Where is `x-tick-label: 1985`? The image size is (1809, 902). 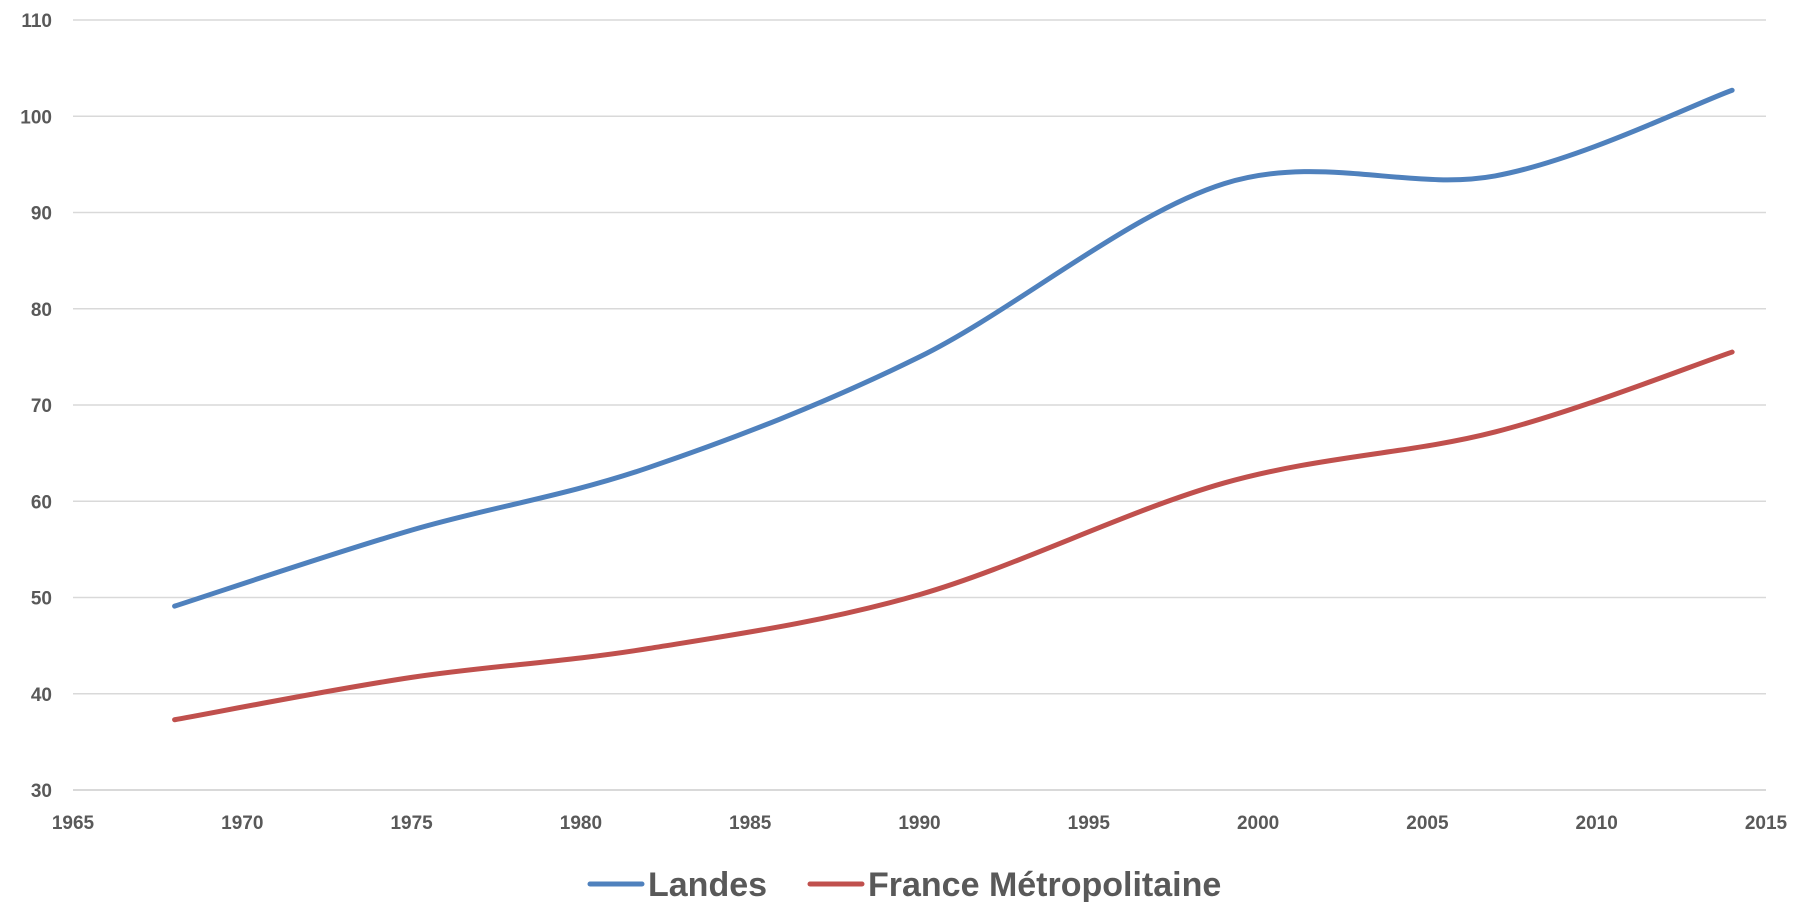
x-tick-label: 1985 is located at coordinates (750, 823).